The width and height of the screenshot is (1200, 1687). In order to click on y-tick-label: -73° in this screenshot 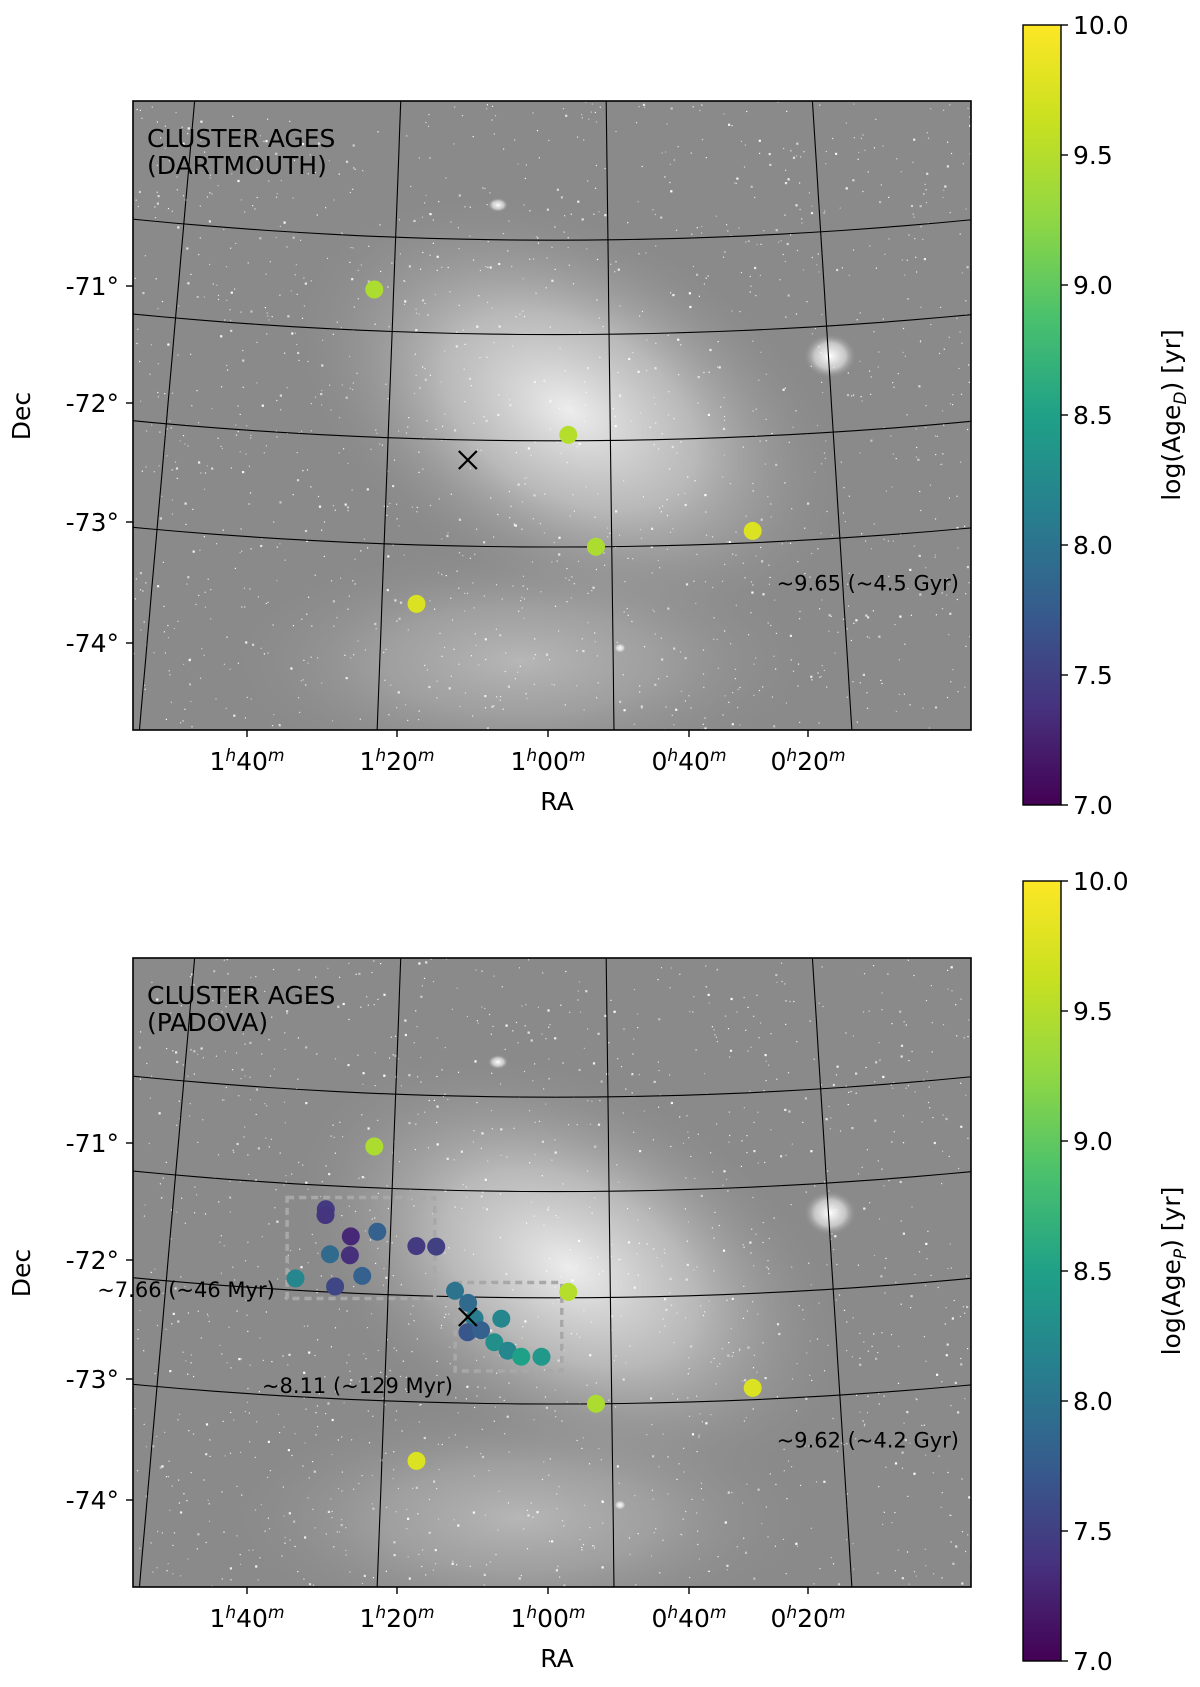, I will do `click(92, 1379)`.